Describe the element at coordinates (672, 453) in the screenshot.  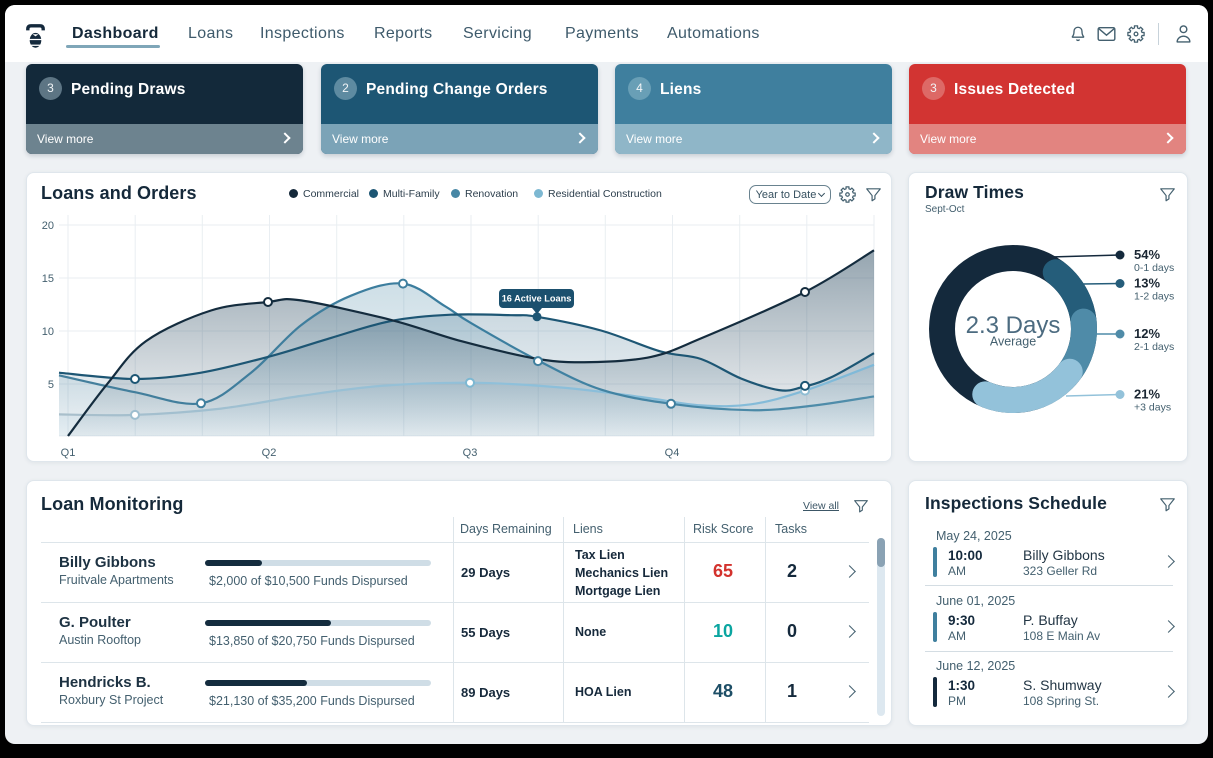
I see `svg-text: Q4` at that location.